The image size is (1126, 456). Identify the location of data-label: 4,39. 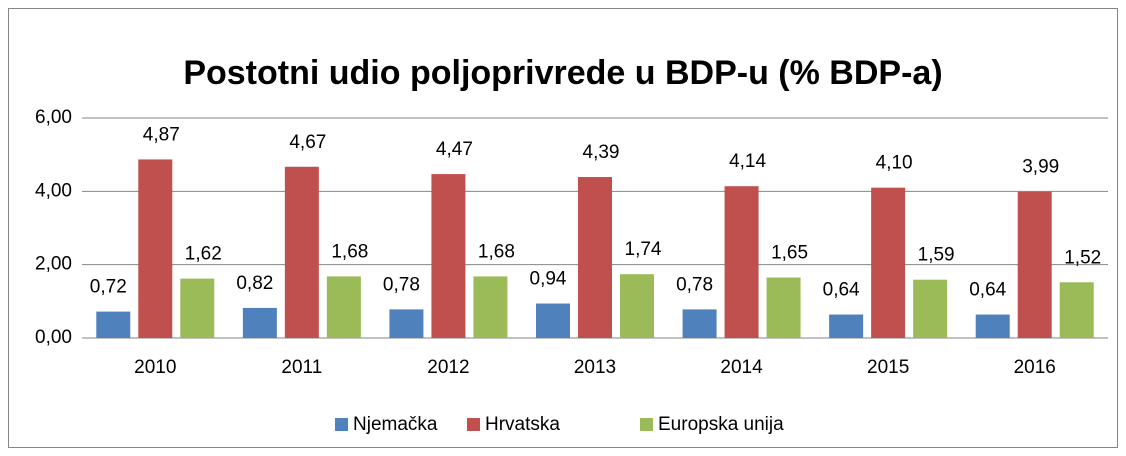
(601, 152).